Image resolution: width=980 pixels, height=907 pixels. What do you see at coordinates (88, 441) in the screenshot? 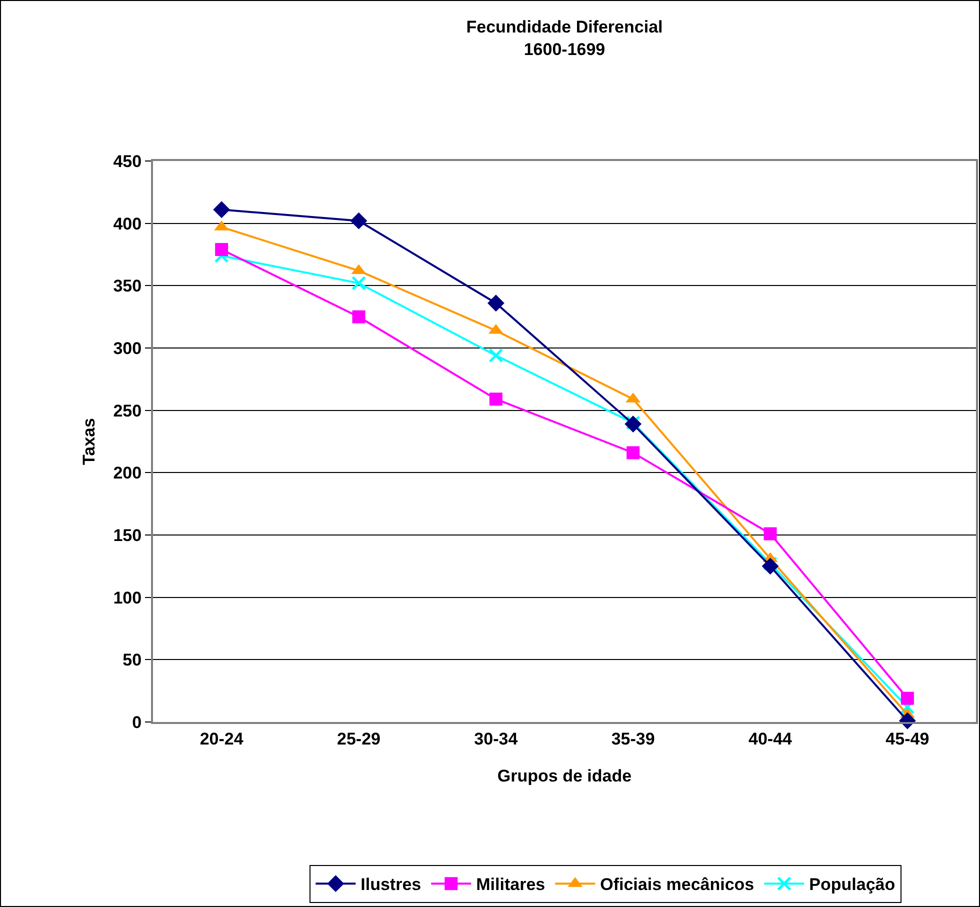
I see `y-axis-title: Taxas` at bounding box center [88, 441].